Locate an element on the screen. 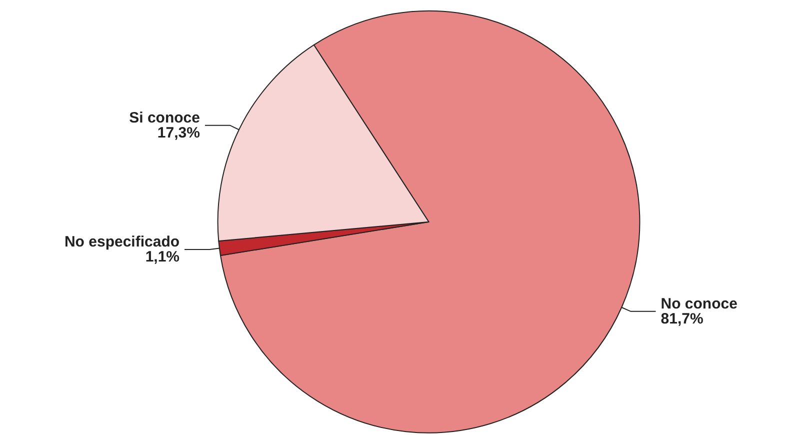 This screenshot has height=435, width=794. data-label: 17,3% is located at coordinates (178, 133).